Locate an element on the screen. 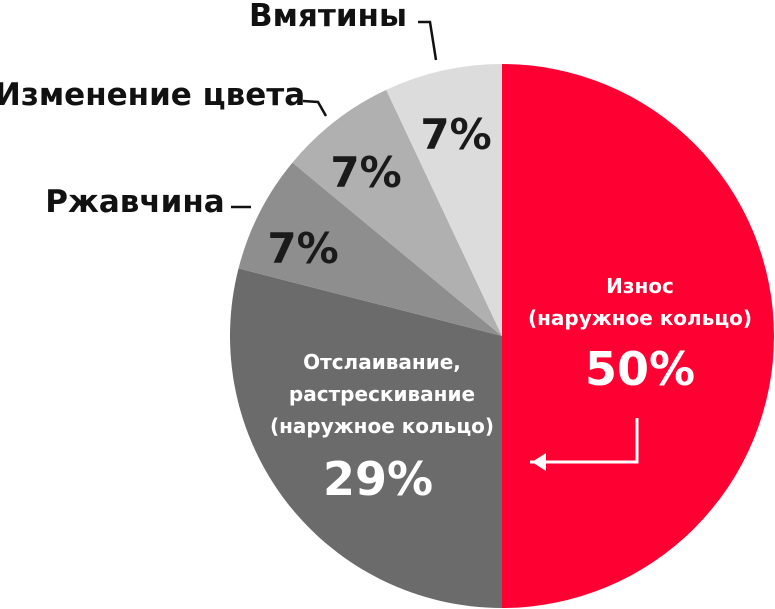 Image resolution: width=775 pixels, height=609 pixels. slice-3-leader-line is located at coordinates (315, 108).